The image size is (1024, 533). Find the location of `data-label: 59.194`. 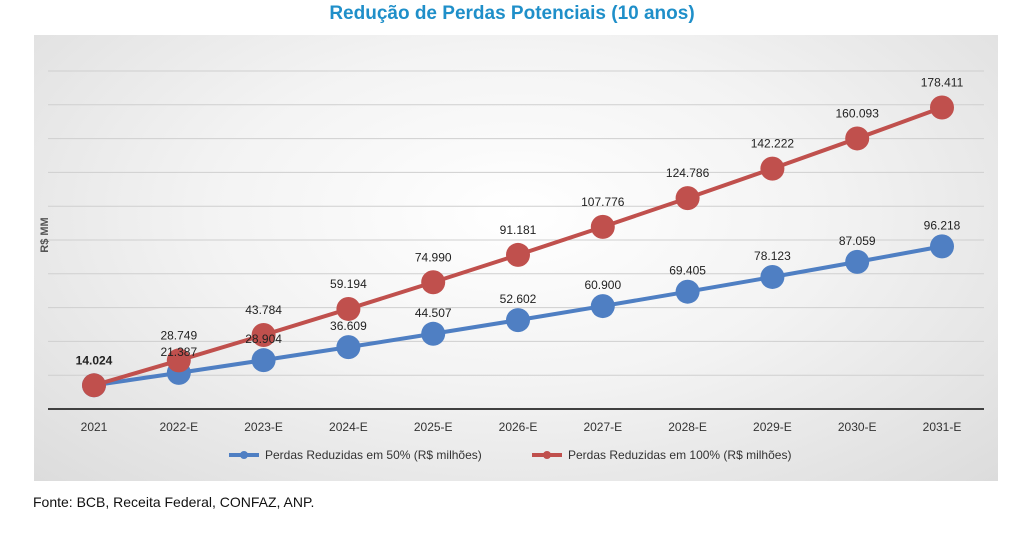

data-label: 59.194 is located at coordinates (348, 284).